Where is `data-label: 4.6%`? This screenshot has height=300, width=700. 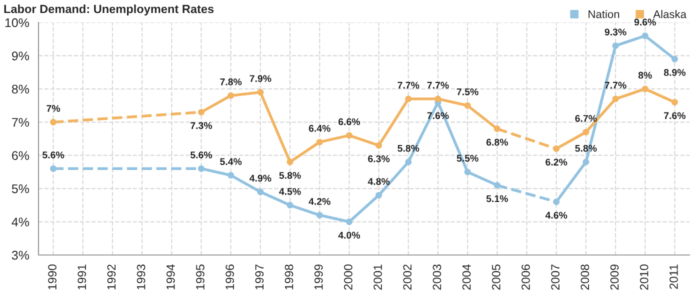 data-label: 4.6% is located at coordinates (556, 215).